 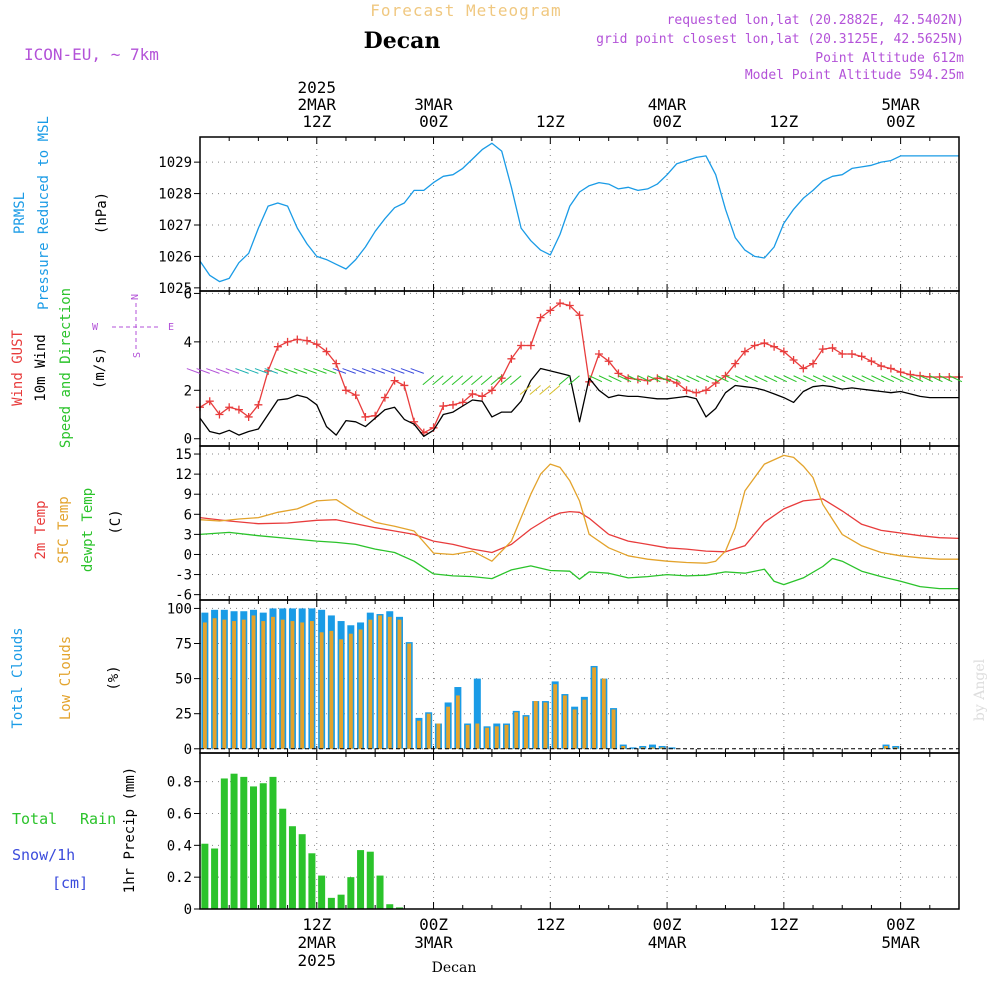 What do you see at coordinates (44, 213) in the screenshot?
I see `pressure-label-2: Pressure Reduced to MSL` at bounding box center [44, 213].